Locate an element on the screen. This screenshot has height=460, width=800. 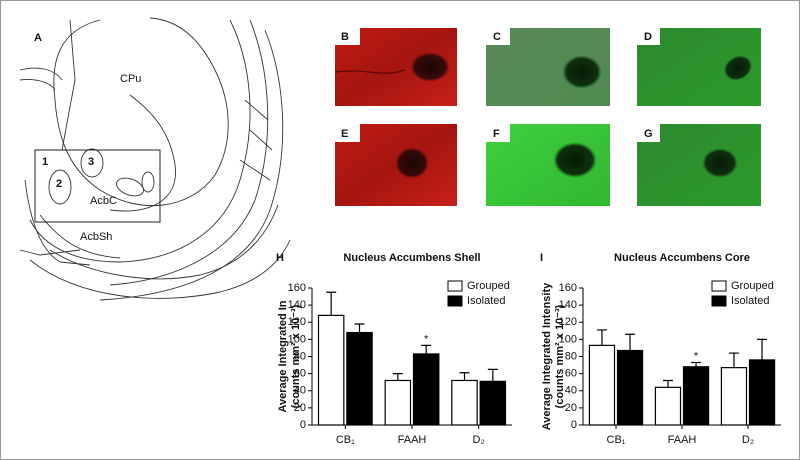
panel-label: B is located at coordinates (345, 37).